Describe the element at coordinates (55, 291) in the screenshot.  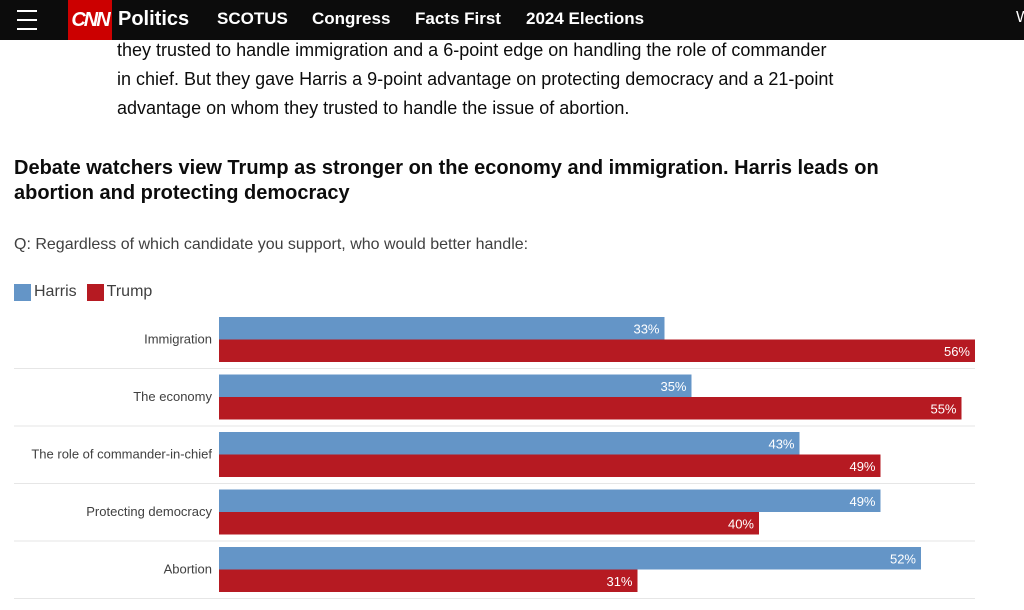
I see `legend-label-harris: Harris` at that location.